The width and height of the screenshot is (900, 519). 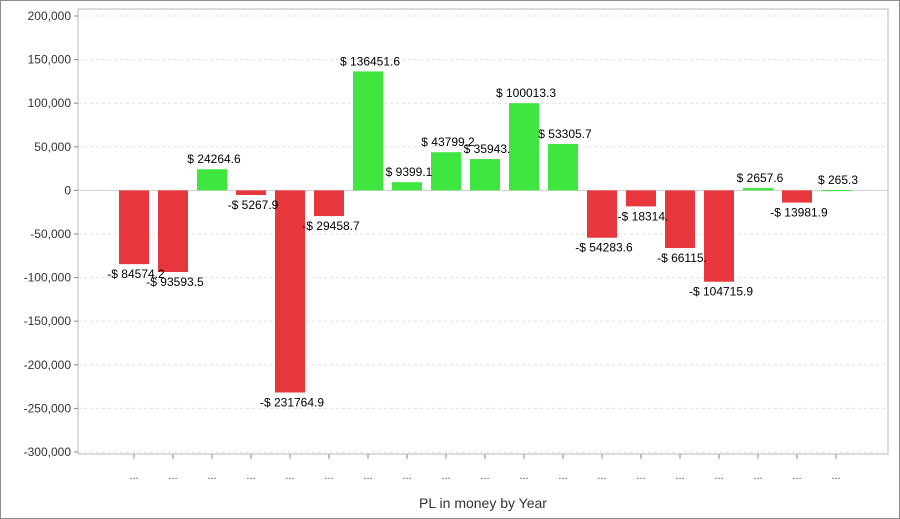 What do you see at coordinates (409, 172) in the screenshot?
I see `data-label: $ 9399.1` at bounding box center [409, 172].